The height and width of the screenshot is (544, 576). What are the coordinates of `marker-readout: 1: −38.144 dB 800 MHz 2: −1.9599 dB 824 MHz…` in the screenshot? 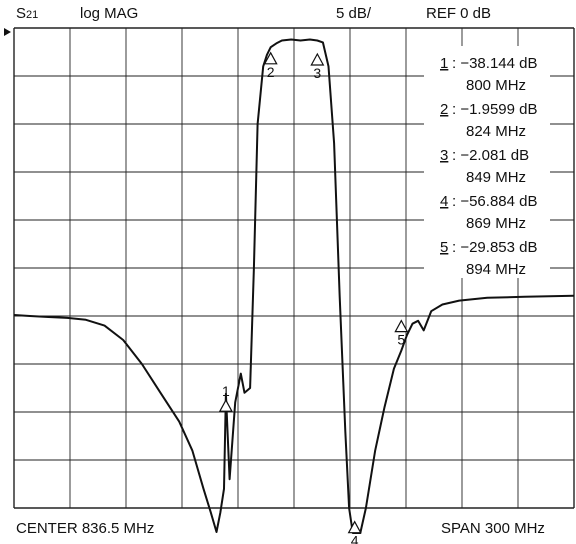 It's located at (489, 166).